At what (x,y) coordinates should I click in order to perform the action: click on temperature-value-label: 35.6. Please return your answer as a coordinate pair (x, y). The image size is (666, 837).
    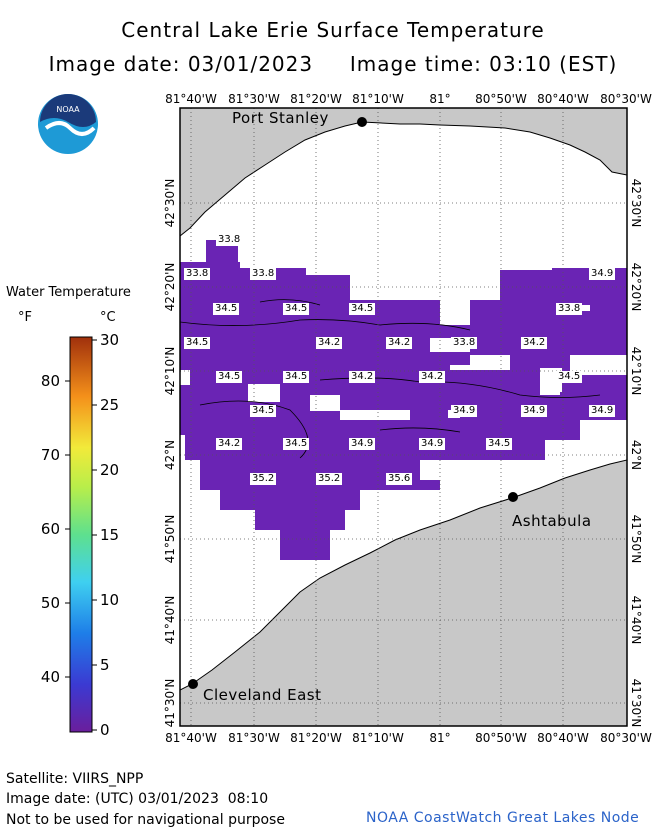
    Looking at the image, I should click on (399, 479).